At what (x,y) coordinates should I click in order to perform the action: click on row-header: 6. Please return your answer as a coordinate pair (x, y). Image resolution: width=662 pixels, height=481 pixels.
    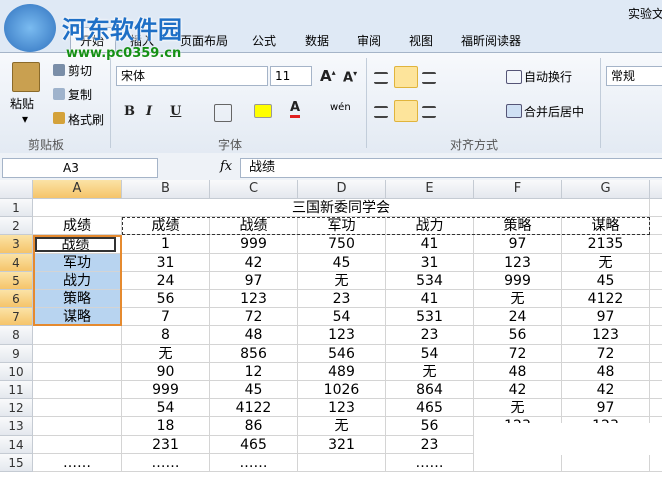
    Looking at the image, I should click on (16, 299).